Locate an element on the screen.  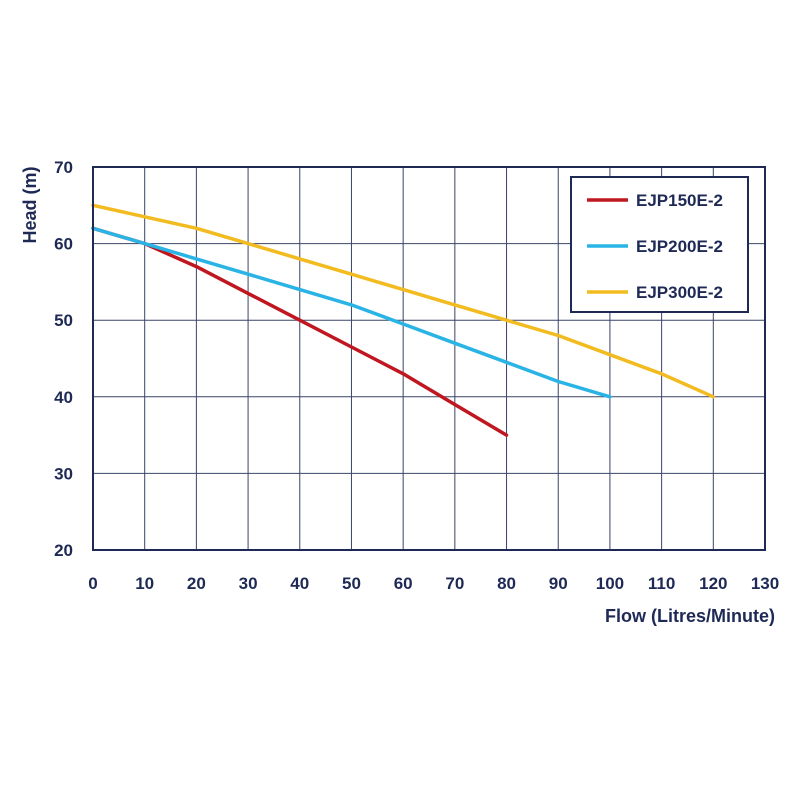
x-tick-label: 70 is located at coordinates (454, 583).